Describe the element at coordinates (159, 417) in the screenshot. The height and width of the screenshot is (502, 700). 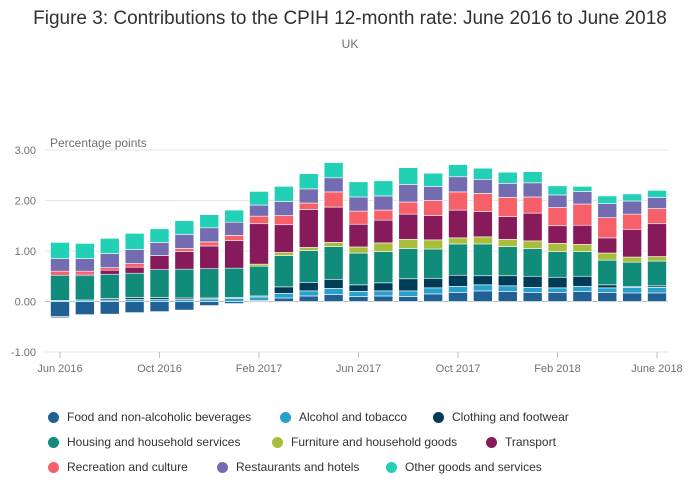
I see `legend-label: Food and non-alcoholic beverages` at that location.